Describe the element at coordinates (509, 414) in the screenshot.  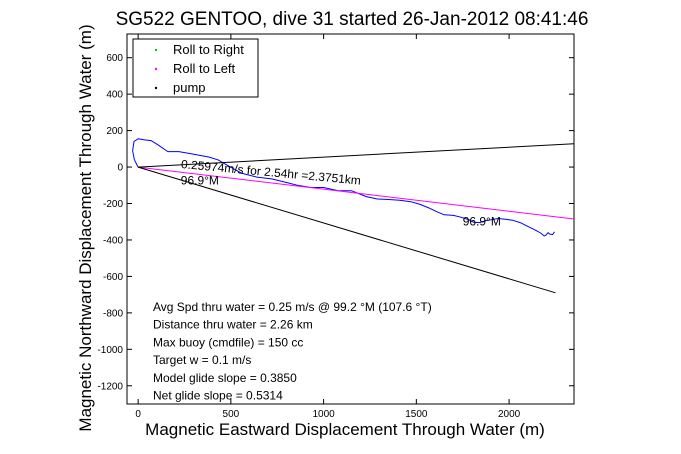
I see `x-tick-label: 2000` at that location.